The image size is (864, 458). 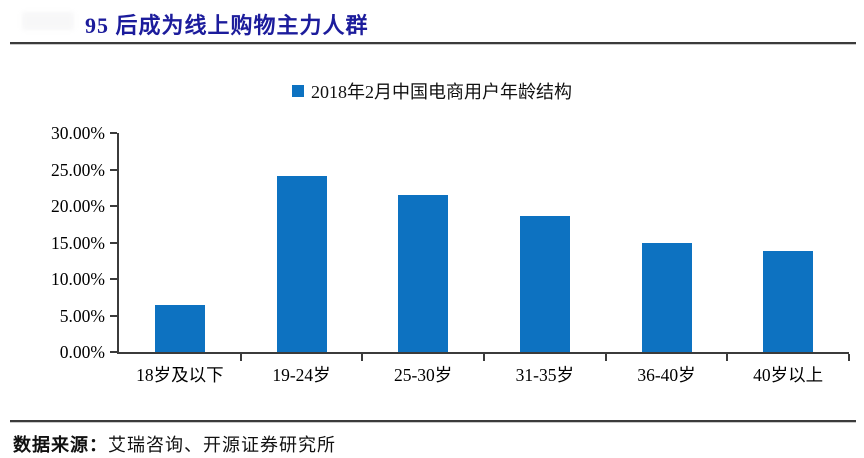 I want to click on y-axis-tick-label: 5.00%, so click(x=82, y=315).